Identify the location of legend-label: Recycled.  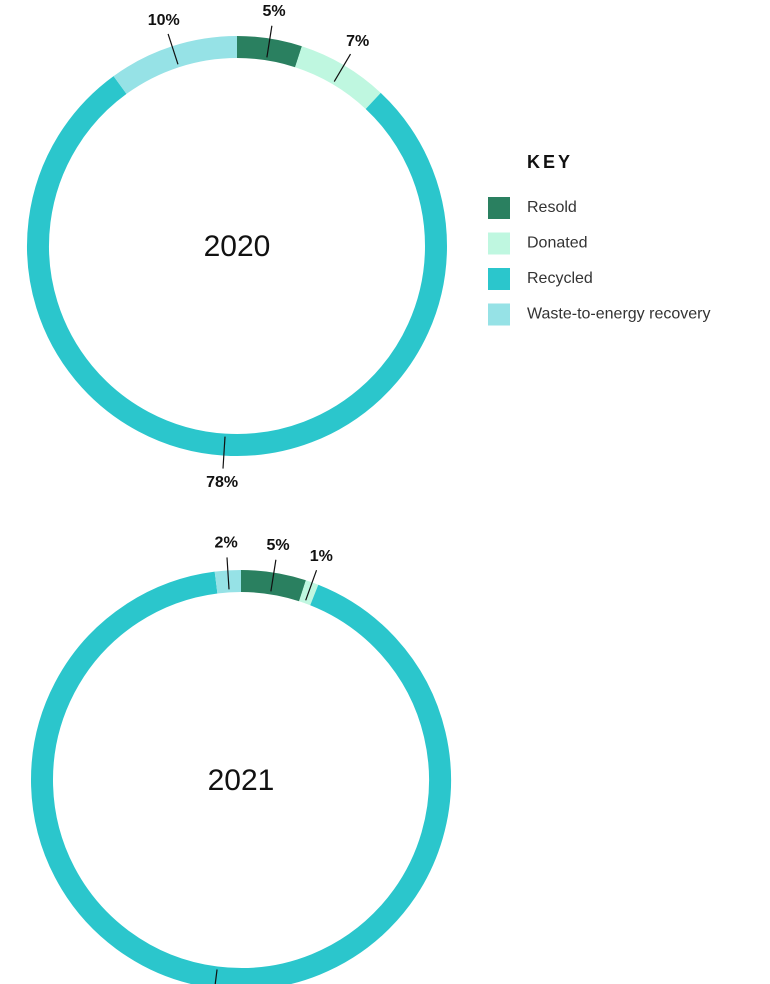
(560, 278).